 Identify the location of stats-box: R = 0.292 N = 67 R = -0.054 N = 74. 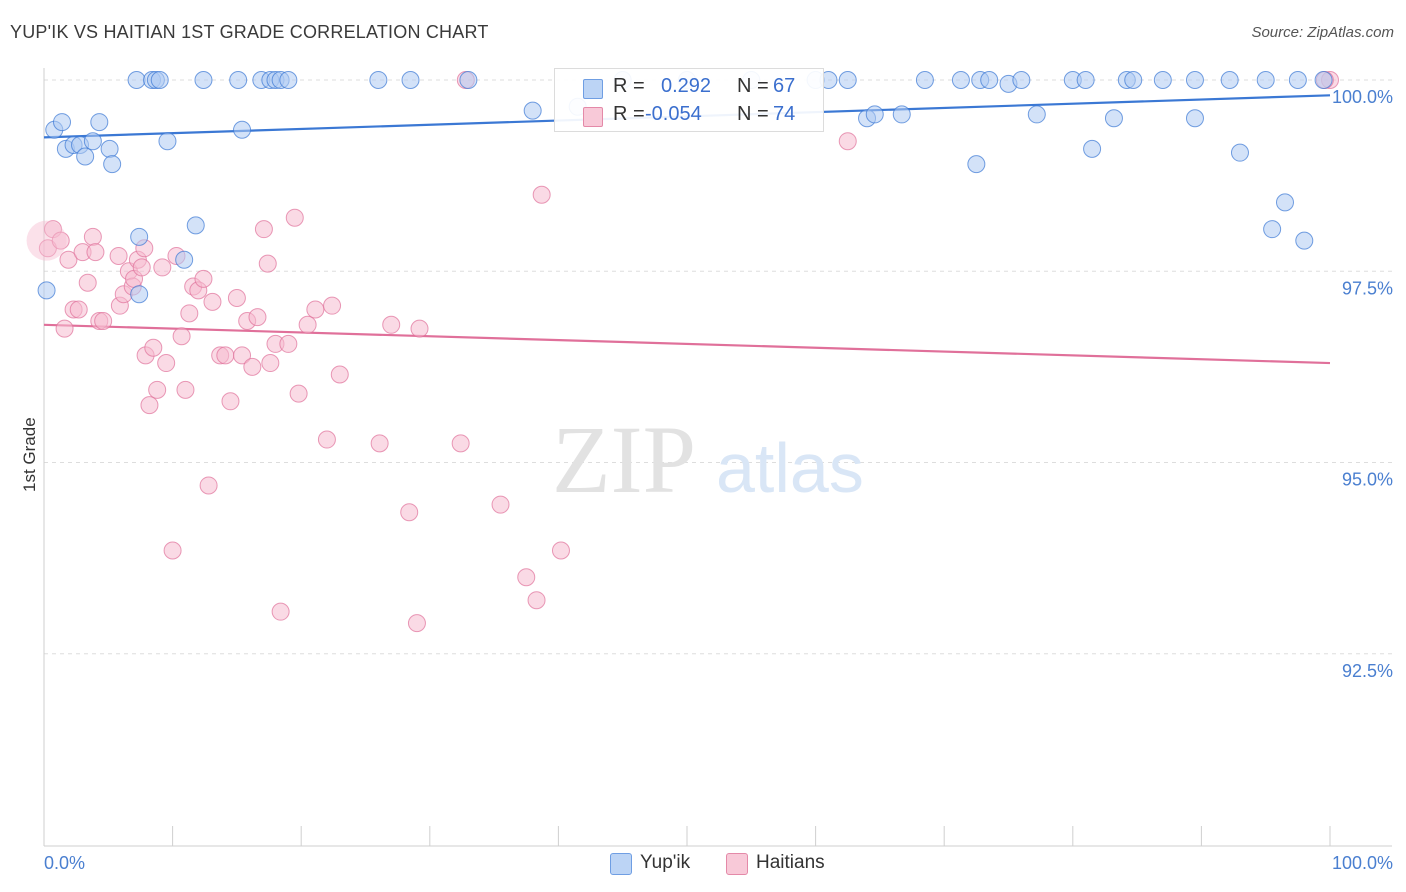
(689, 100).